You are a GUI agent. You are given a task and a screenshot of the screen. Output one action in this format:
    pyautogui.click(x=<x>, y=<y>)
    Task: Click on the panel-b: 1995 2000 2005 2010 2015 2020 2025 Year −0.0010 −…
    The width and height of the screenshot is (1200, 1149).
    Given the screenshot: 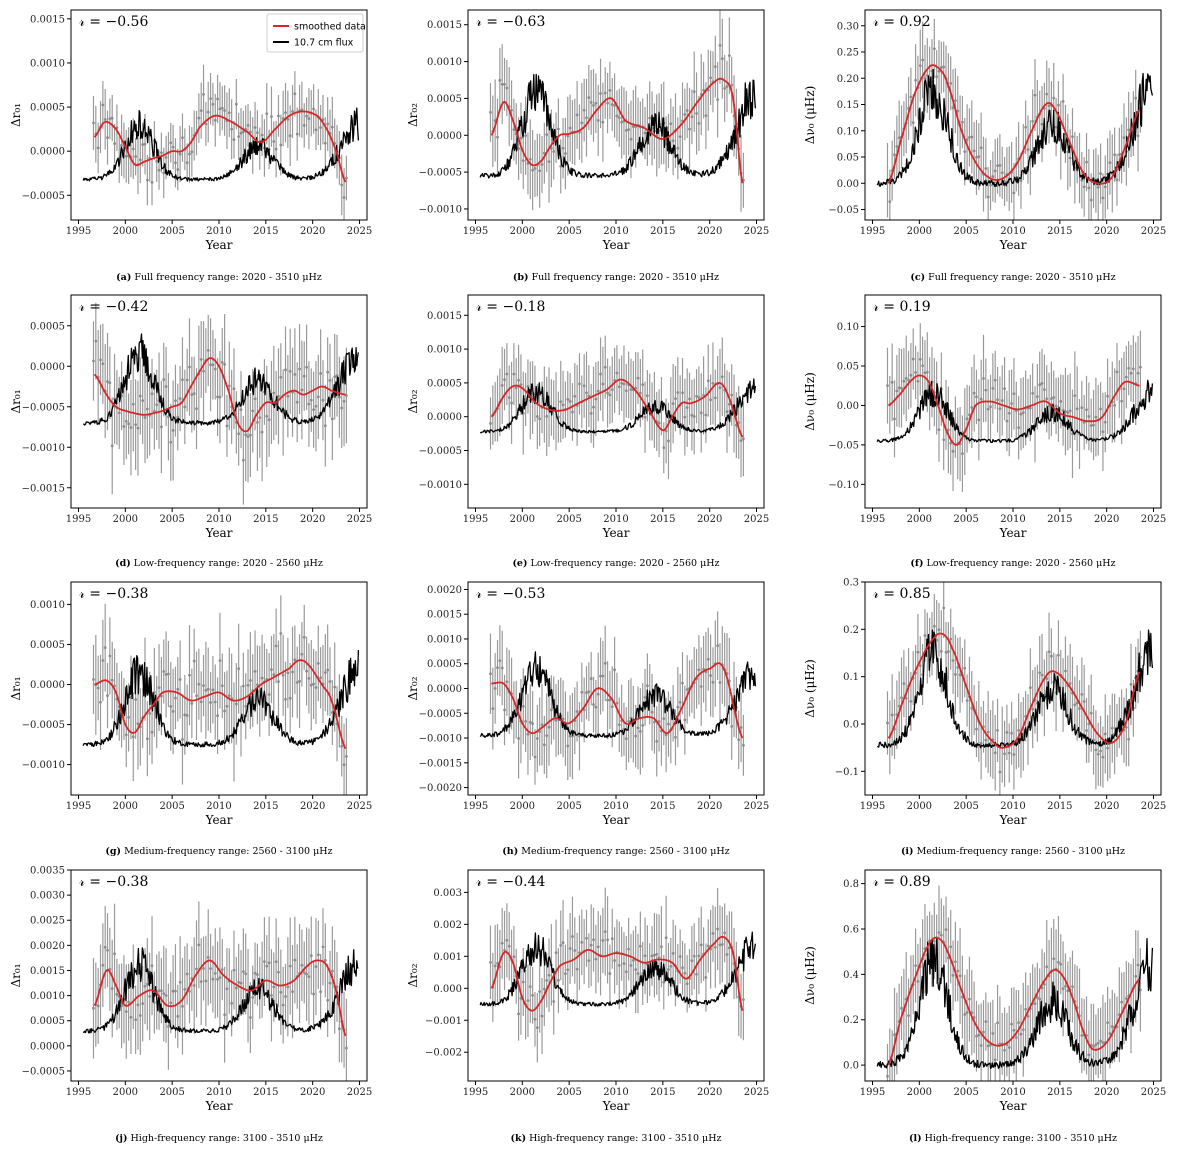 What is the action you would take?
    pyautogui.click(x=587, y=130)
    